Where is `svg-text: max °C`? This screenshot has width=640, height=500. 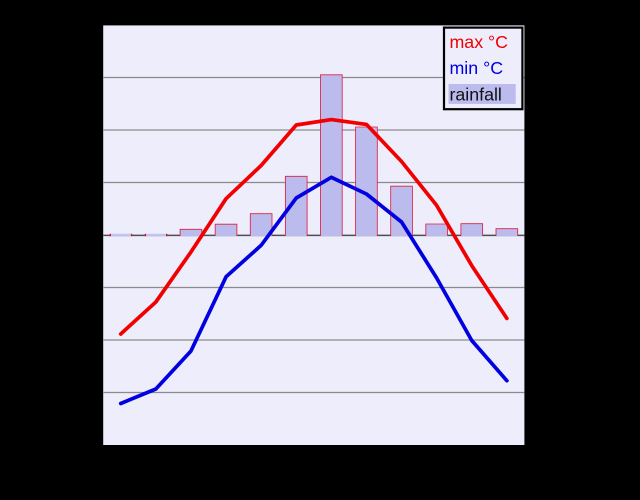
svg-text: max °C is located at coordinates (479, 42).